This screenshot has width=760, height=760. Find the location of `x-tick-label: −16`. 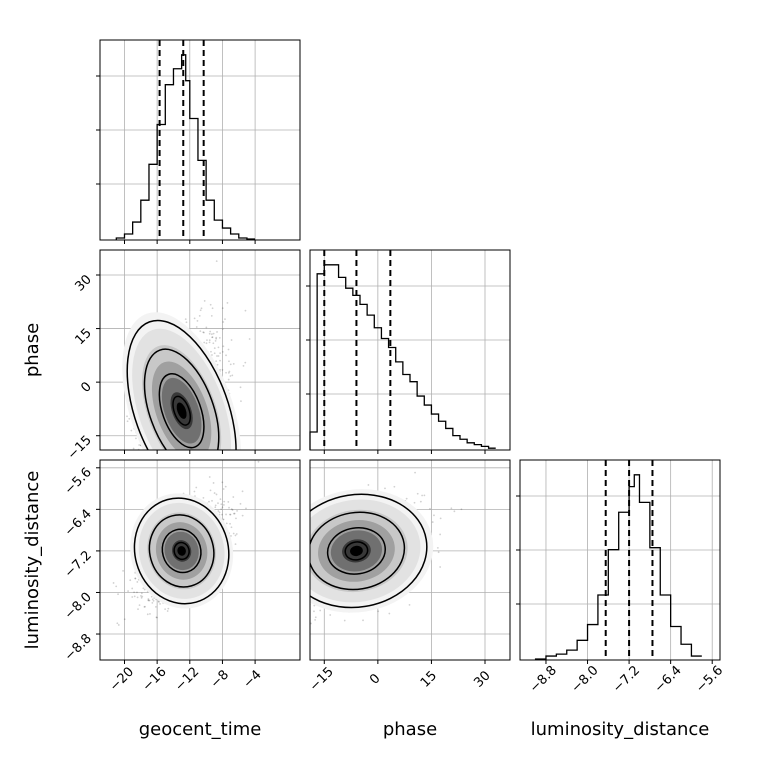

x-tick-label: −16 is located at coordinates (155, 680).